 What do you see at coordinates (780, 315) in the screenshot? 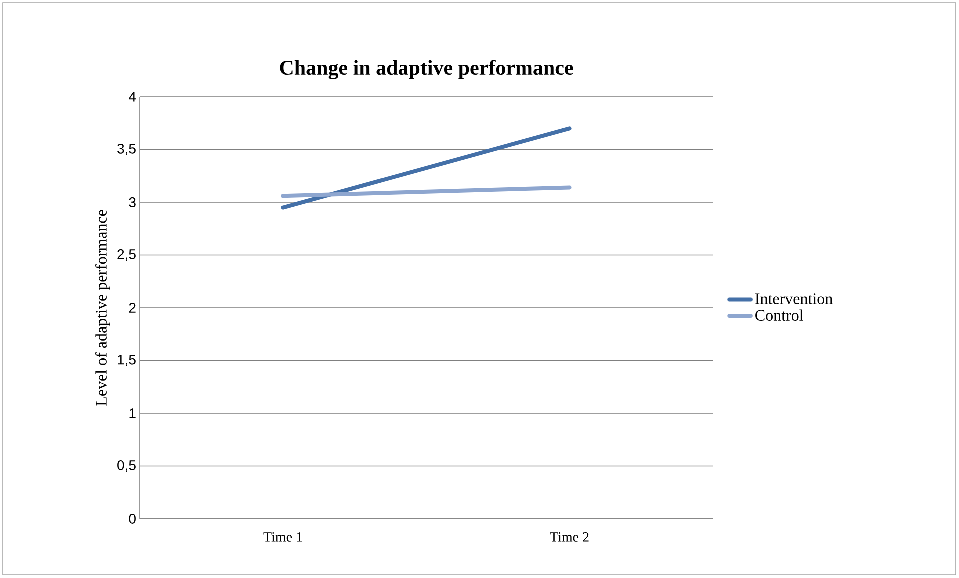
I see `legend-label: Control` at bounding box center [780, 315].